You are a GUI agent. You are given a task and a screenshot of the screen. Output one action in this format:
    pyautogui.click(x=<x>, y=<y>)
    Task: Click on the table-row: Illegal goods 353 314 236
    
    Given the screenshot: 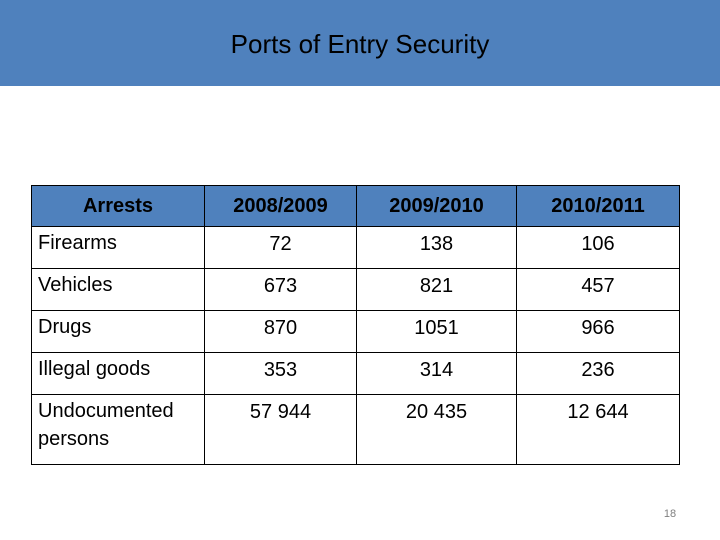 What is the action you would take?
    pyautogui.click(x=355, y=373)
    